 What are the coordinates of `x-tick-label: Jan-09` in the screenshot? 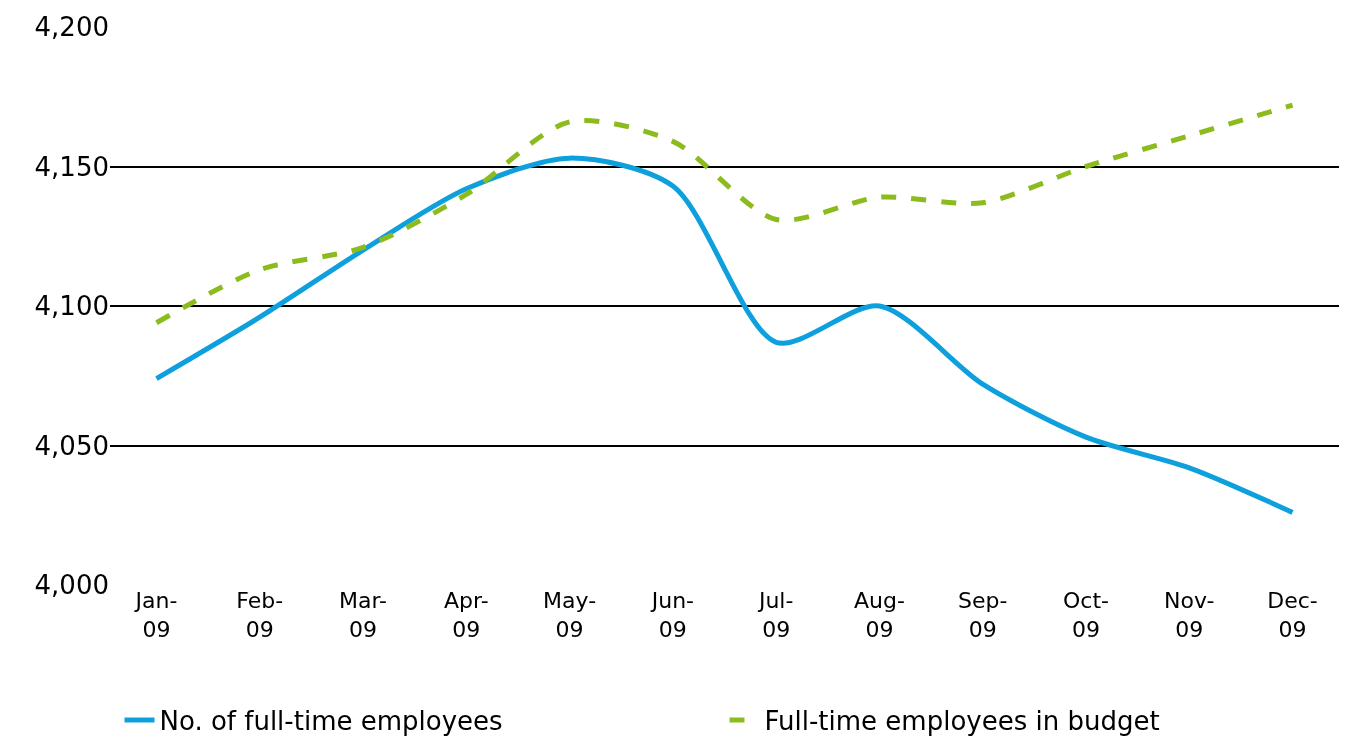 It's located at (155, 615).